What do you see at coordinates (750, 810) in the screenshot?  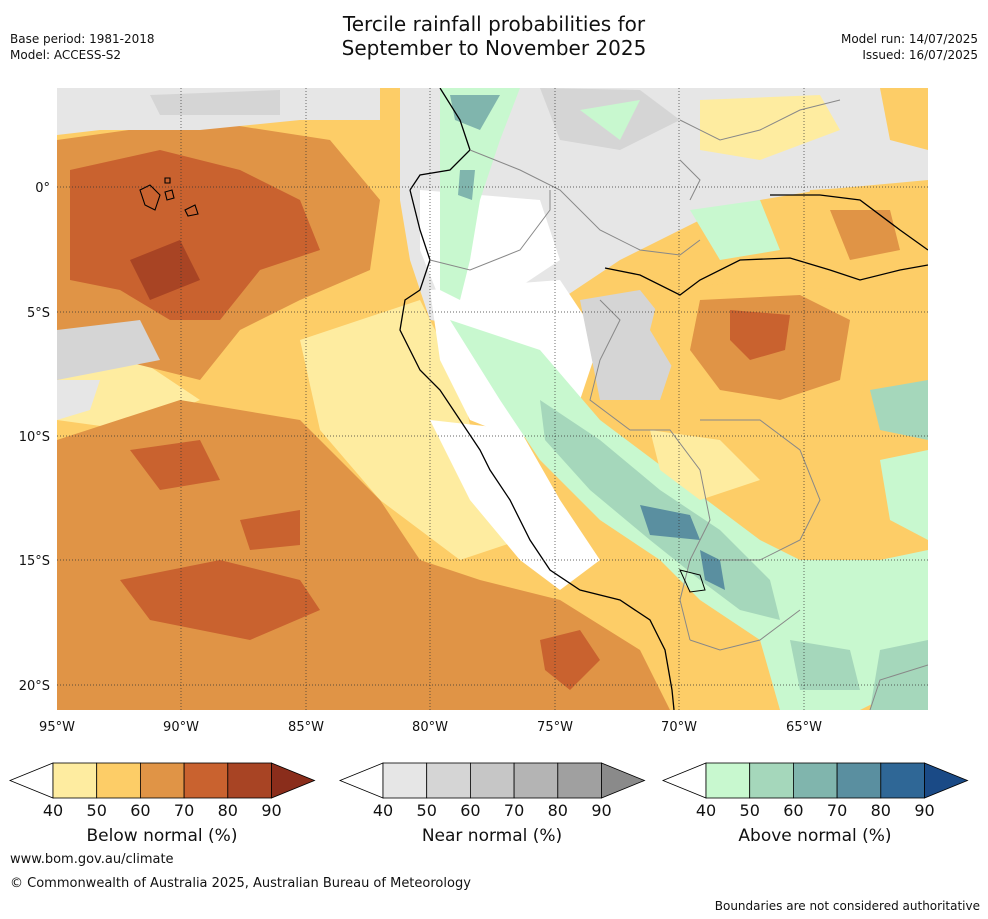 I see `legend-above-tick-50: 50` at bounding box center [750, 810].